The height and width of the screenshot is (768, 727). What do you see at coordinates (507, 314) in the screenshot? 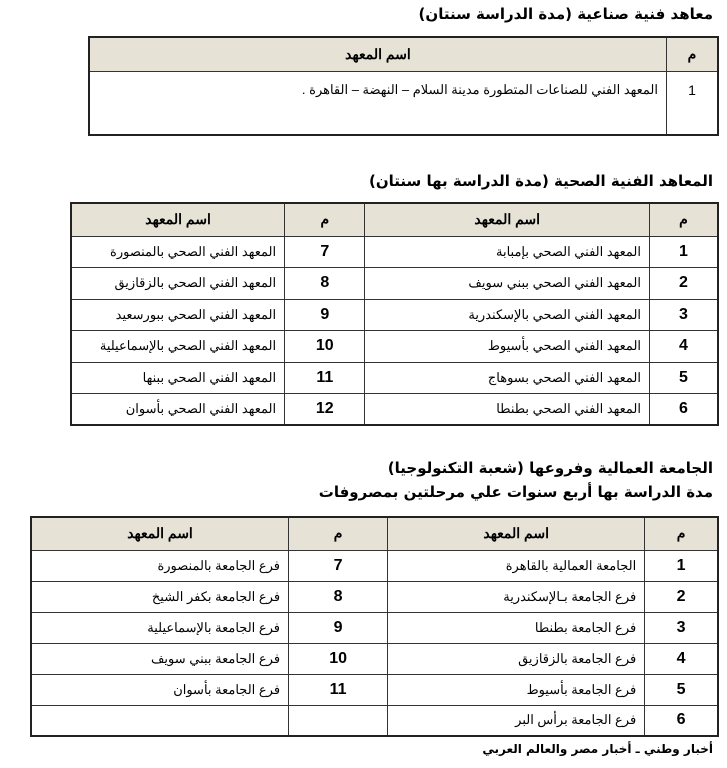
I see `row-name: المعهد الفني الصحي بالإسكندرية` at bounding box center [507, 314].